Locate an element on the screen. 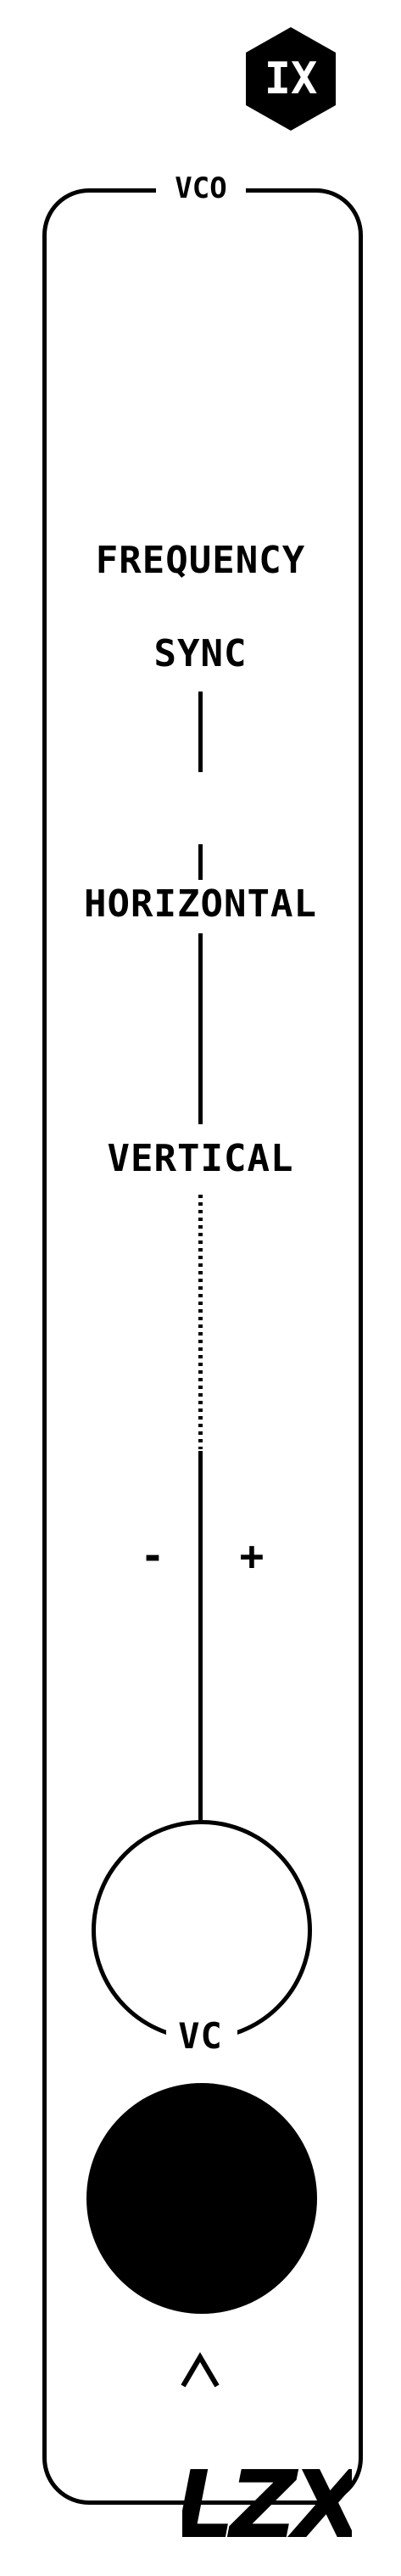 Image resolution: width=401 pixels, height=2576 pixels. brand-badge-text: IX is located at coordinates (291, 78).